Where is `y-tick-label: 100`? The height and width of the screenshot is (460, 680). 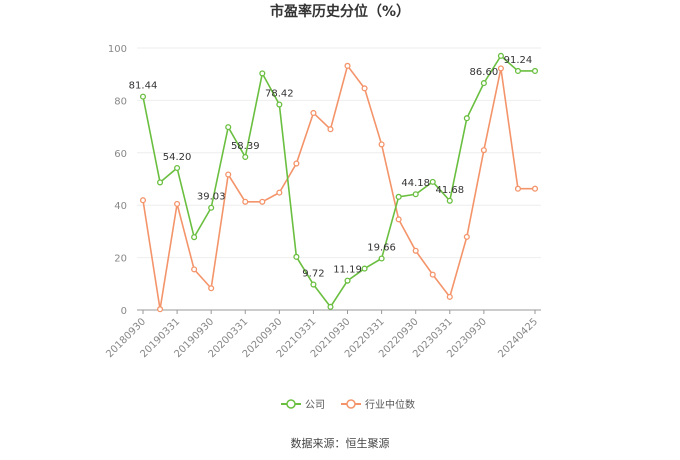
y-tick-label: 100 is located at coordinates (117, 49).